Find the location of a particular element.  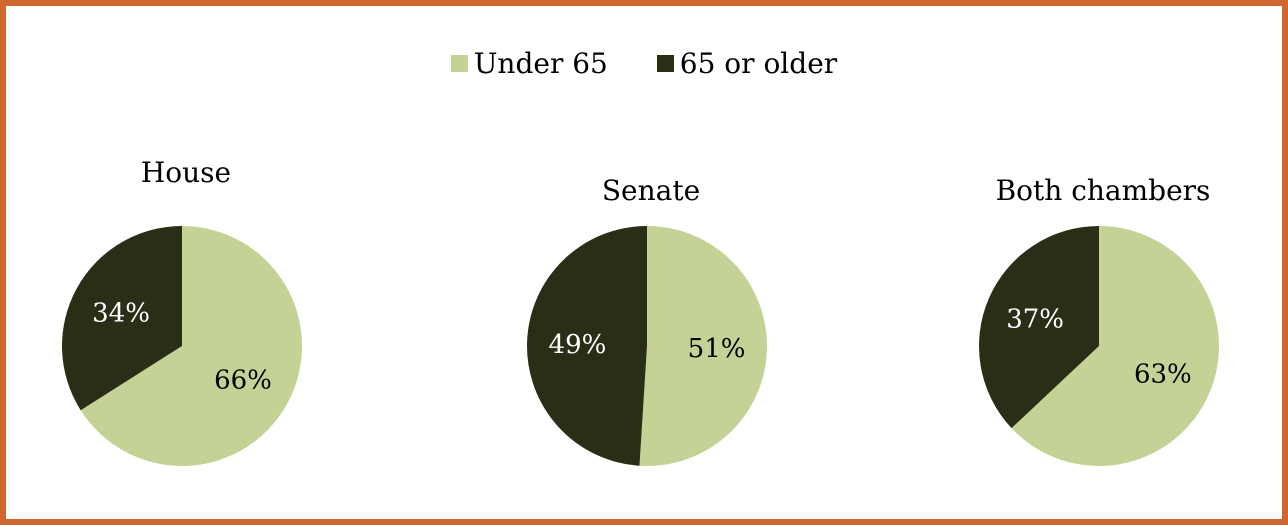

legend-swatch-65-or-older is located at coordinates (665, 63).